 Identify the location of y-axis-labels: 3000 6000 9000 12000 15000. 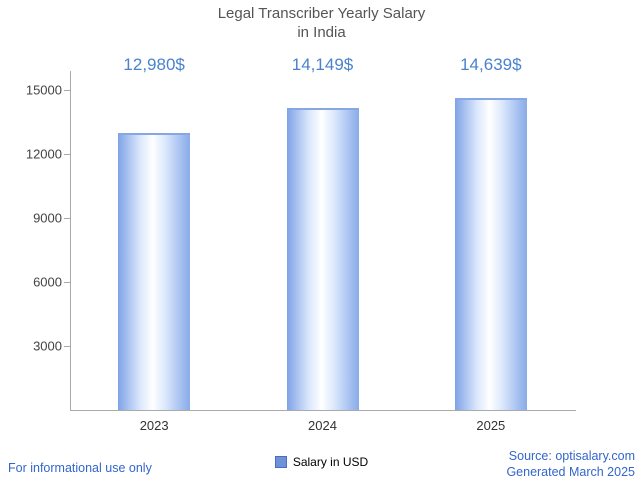
(31, 246).